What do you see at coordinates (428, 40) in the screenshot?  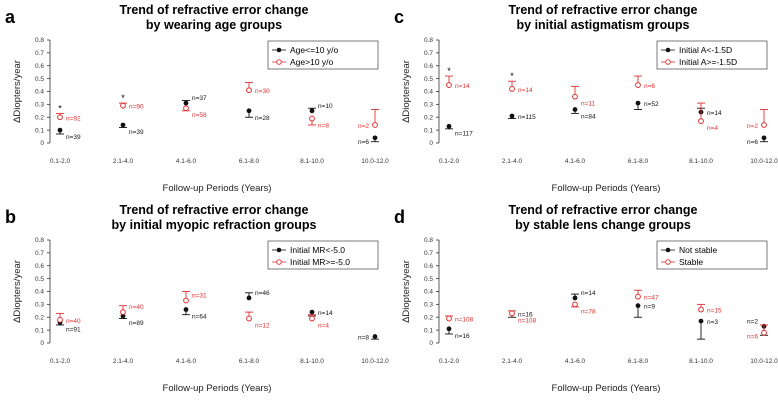 I see `y-tick-label: 0.8` at bounding box center [428, 40].